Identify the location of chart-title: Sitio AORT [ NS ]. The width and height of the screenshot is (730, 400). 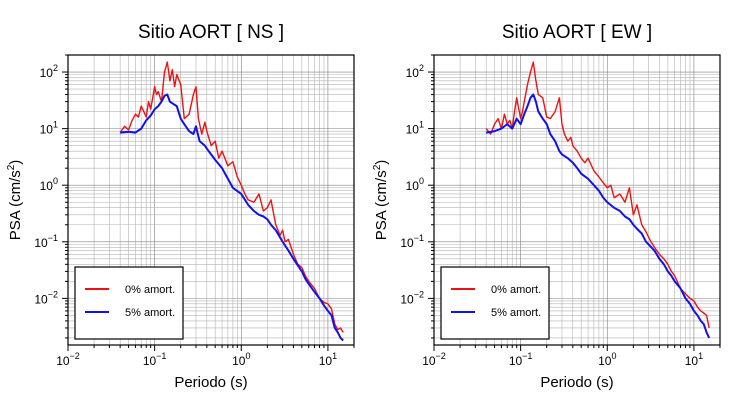
(211, 32).